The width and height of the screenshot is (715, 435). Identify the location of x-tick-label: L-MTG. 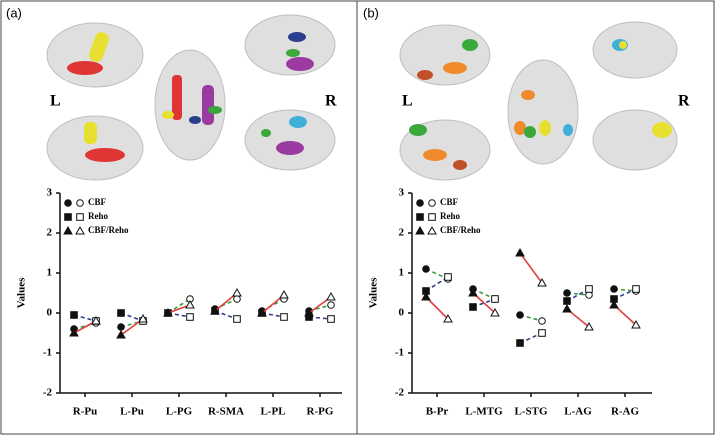
(484, 412).